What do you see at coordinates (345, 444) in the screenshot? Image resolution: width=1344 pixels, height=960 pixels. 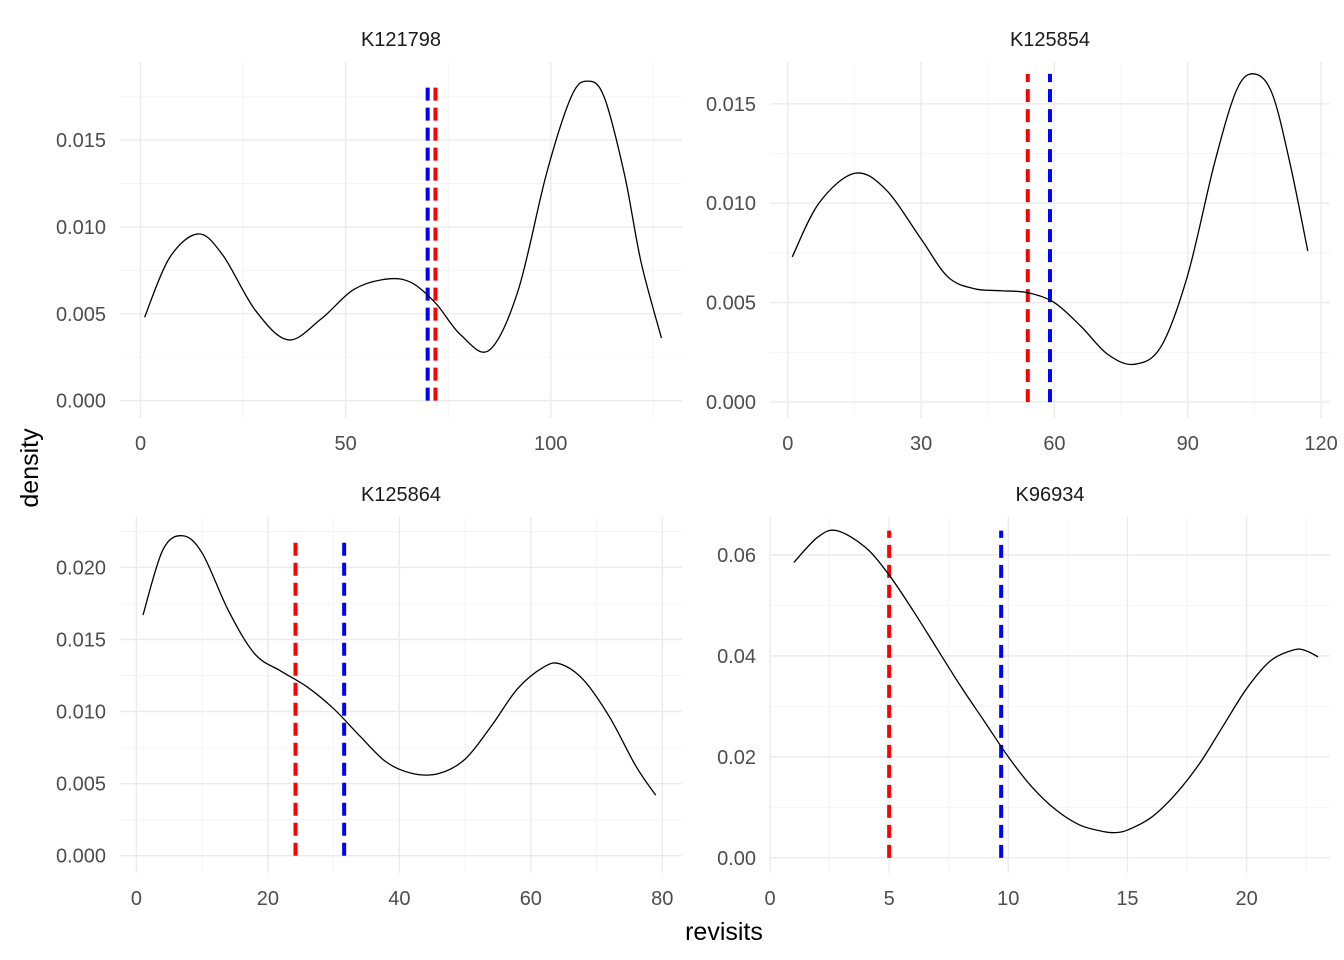 I see `x-tick-label: 50` at bounding box center [345, 444].